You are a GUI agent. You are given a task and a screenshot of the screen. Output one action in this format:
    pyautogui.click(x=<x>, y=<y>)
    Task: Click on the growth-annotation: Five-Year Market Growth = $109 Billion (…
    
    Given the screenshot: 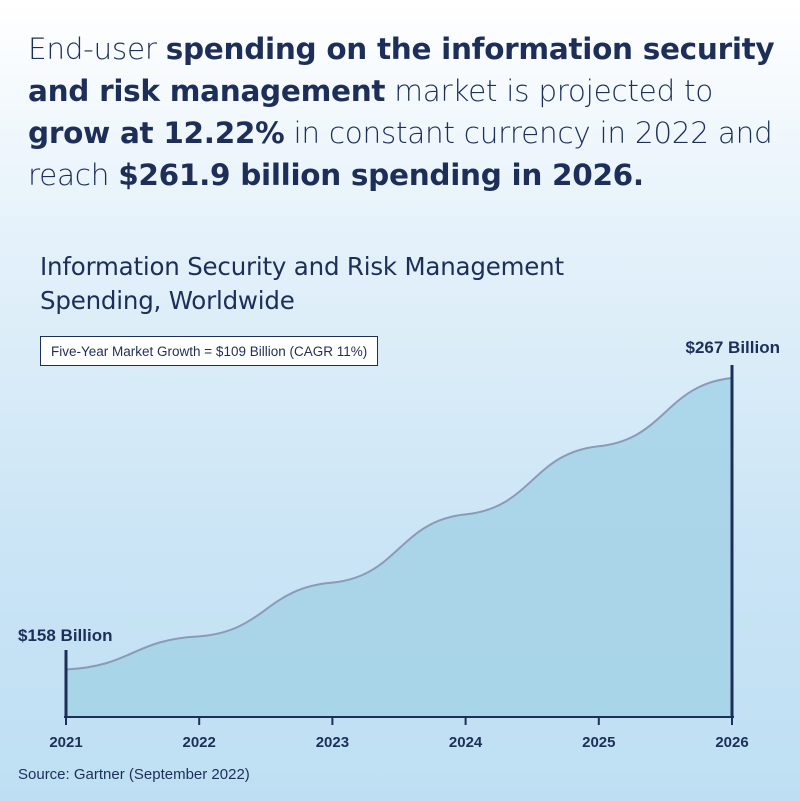 What is the action you would take?
    pyautogui.click(x=209, y=351)
    